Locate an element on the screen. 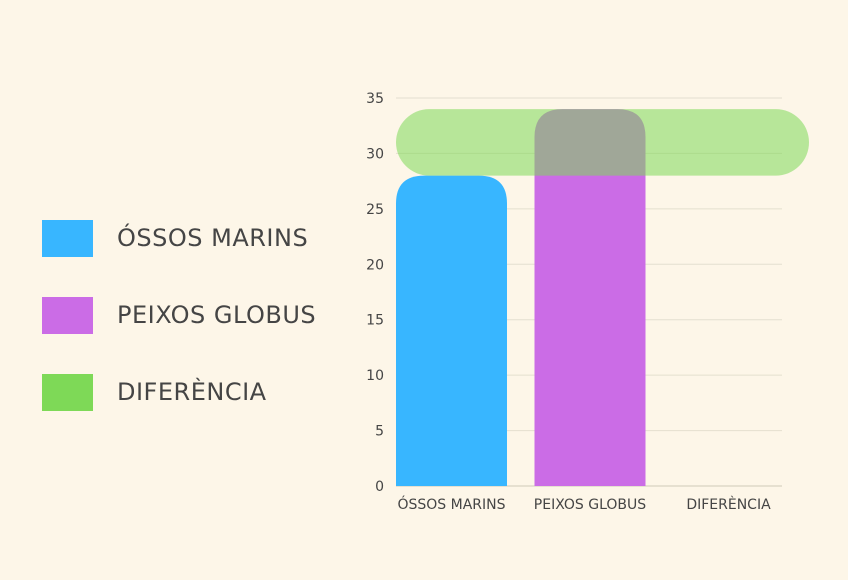 The width and height of the screenshot is (848, 580). y-tick-label-30: 30 is located at coordinates (375, 154).